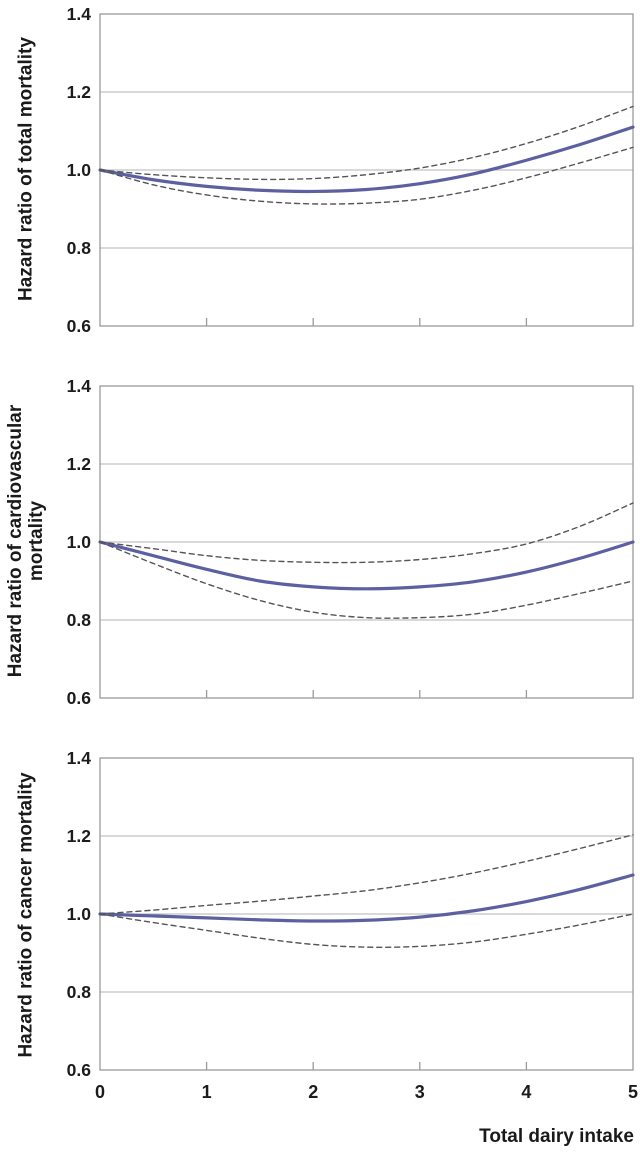 The image size is (640, 1156). I want to click on y-axis-title-total-mortality: Hazard ratio of total mortality, so click(26, 169).